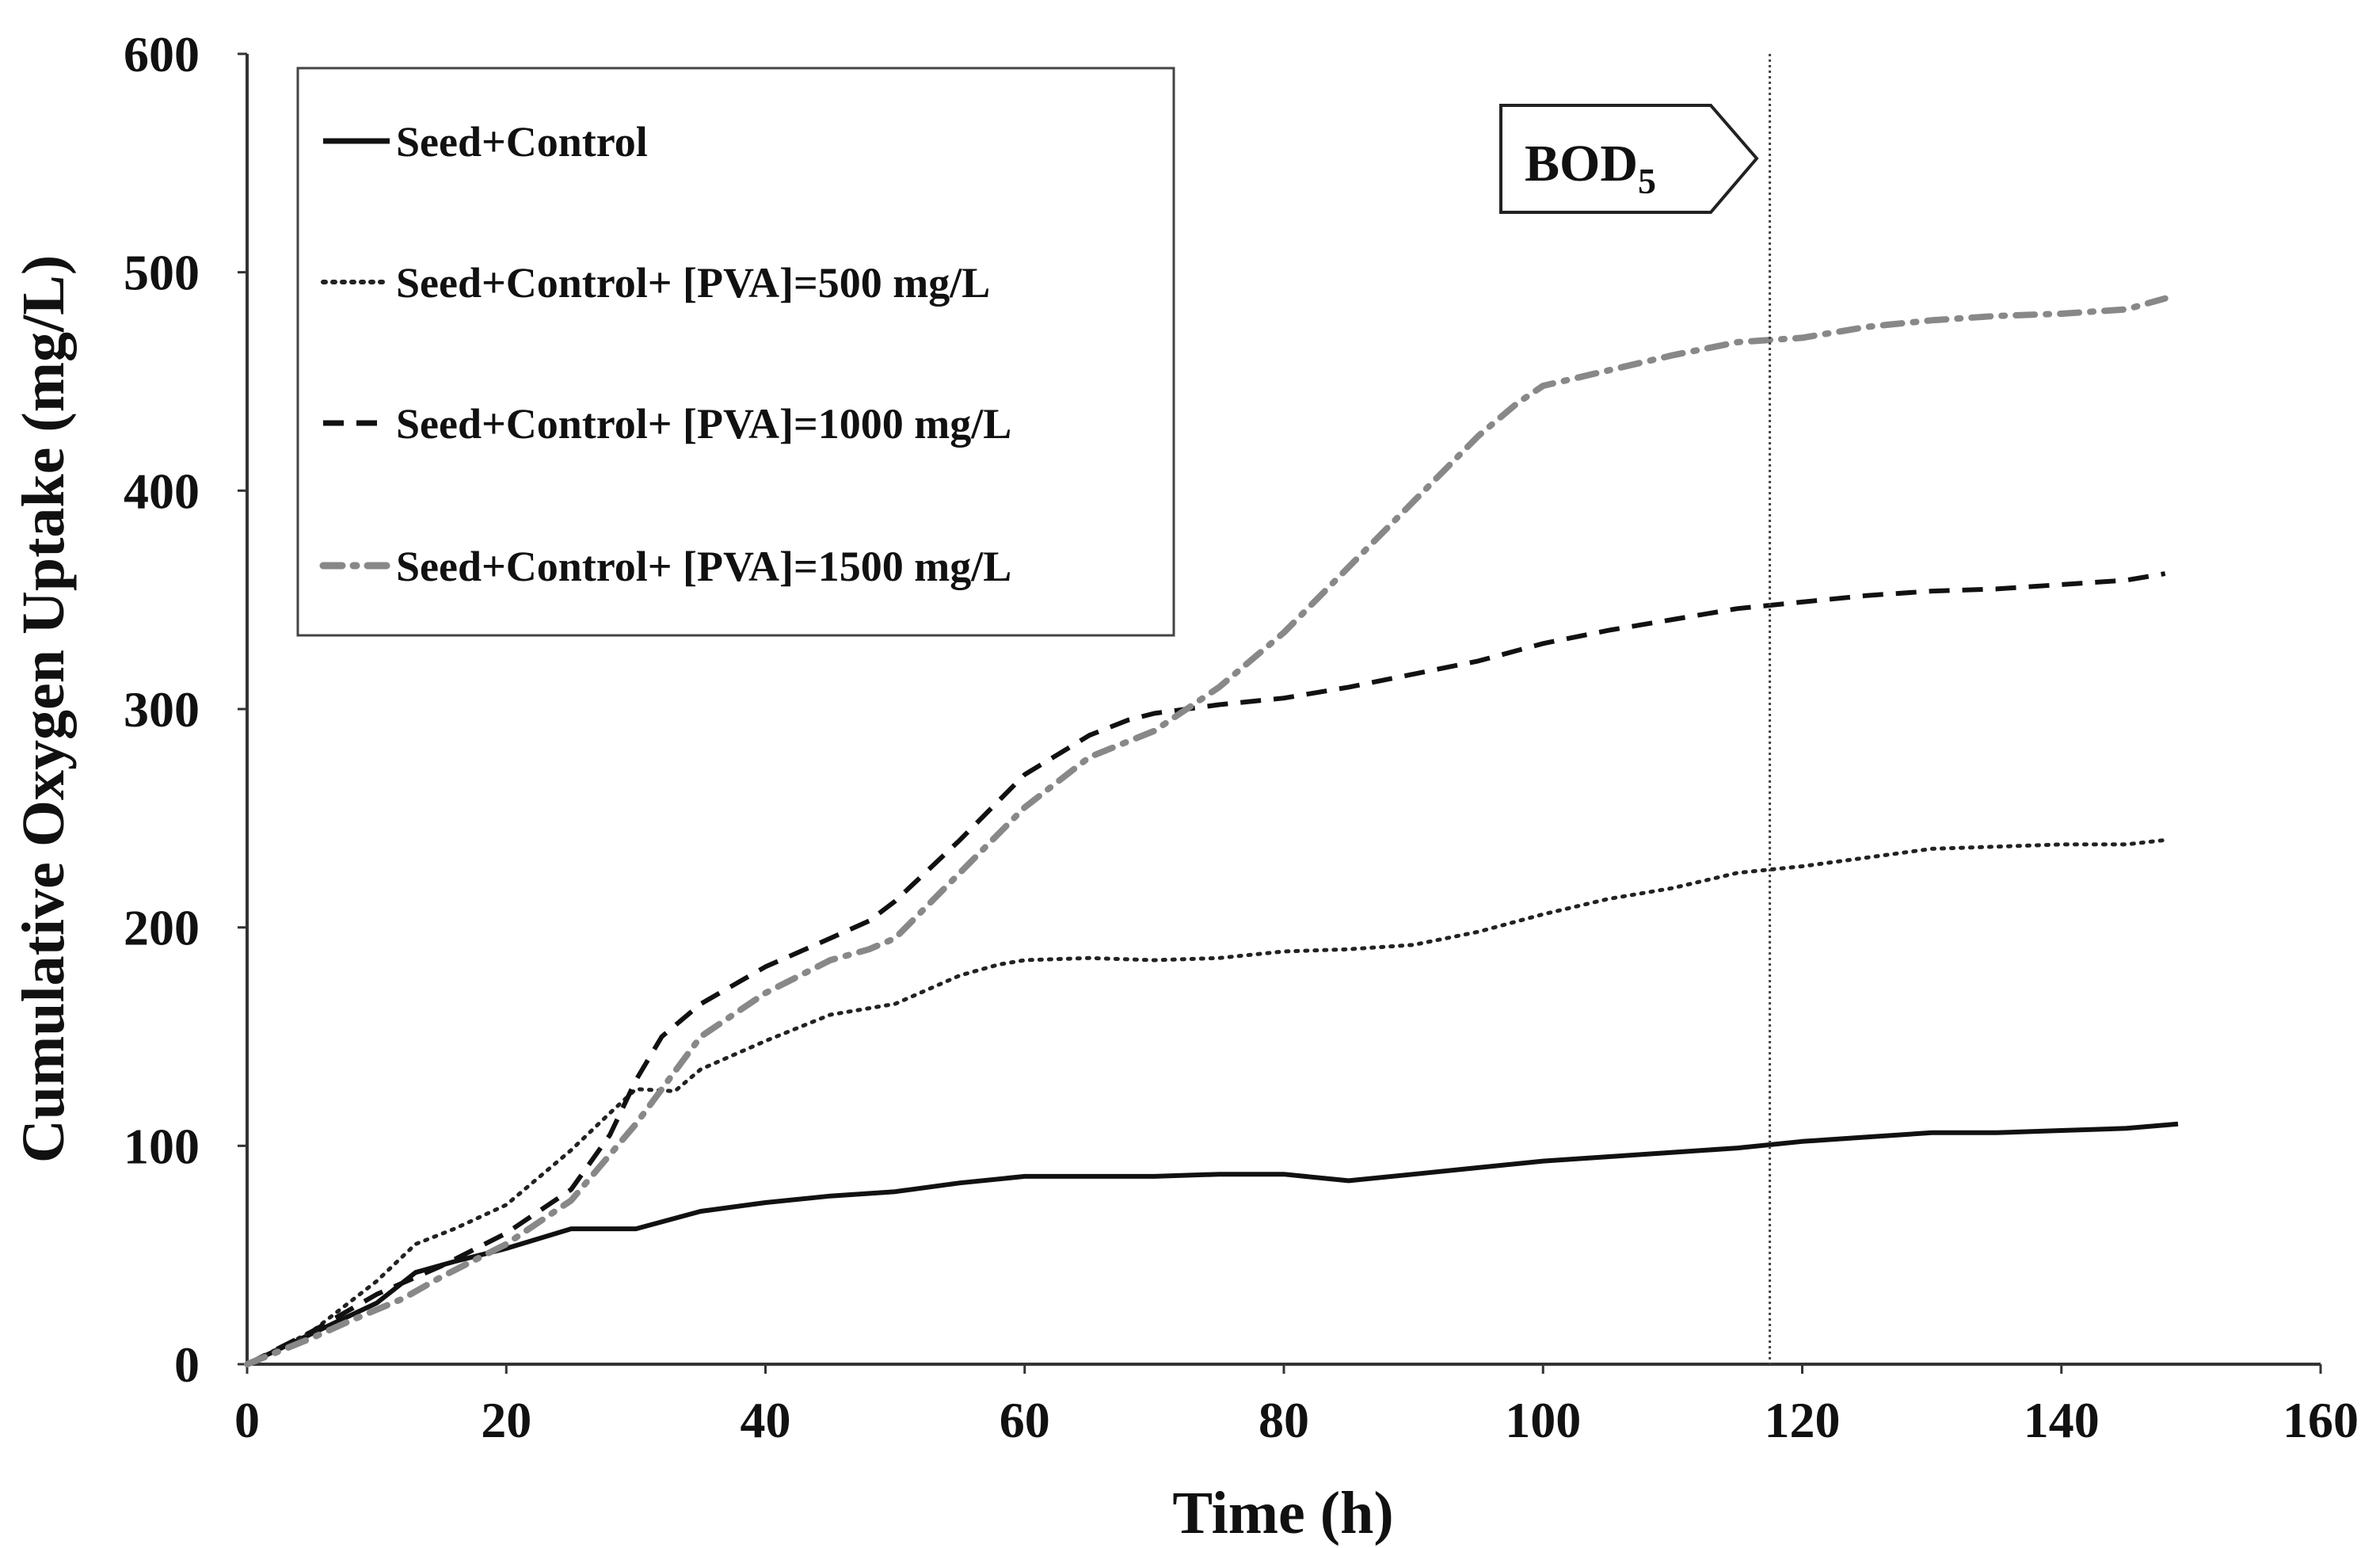 The height and width of the screenshot is (1548, 2380). Describe the element at coordinates (1581, 164) in the screenshot. I see `bod5-label-main: BOD` at that location.